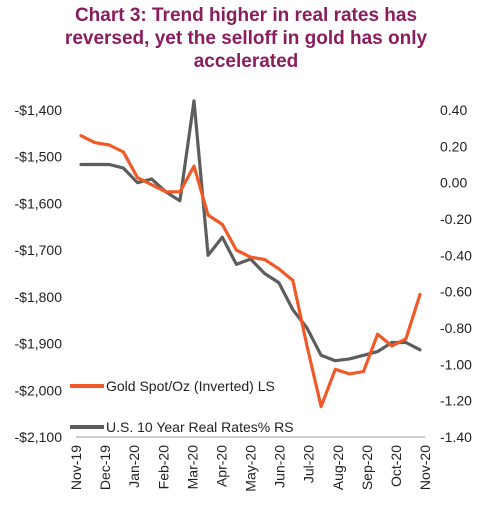  Describe the element at coordinates (453, 146) in the screenshot. I see `right-axis-tick-label: 0.20` at that location.